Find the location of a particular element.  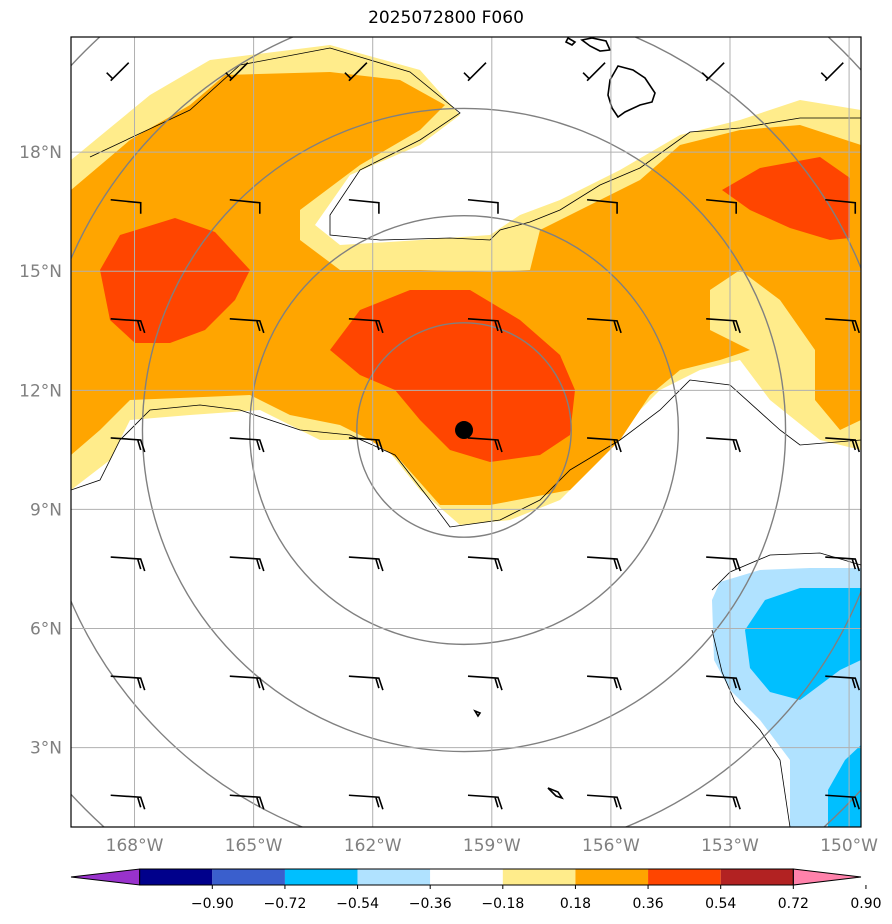

atoll-coastline is located at coordinates (477, 713).